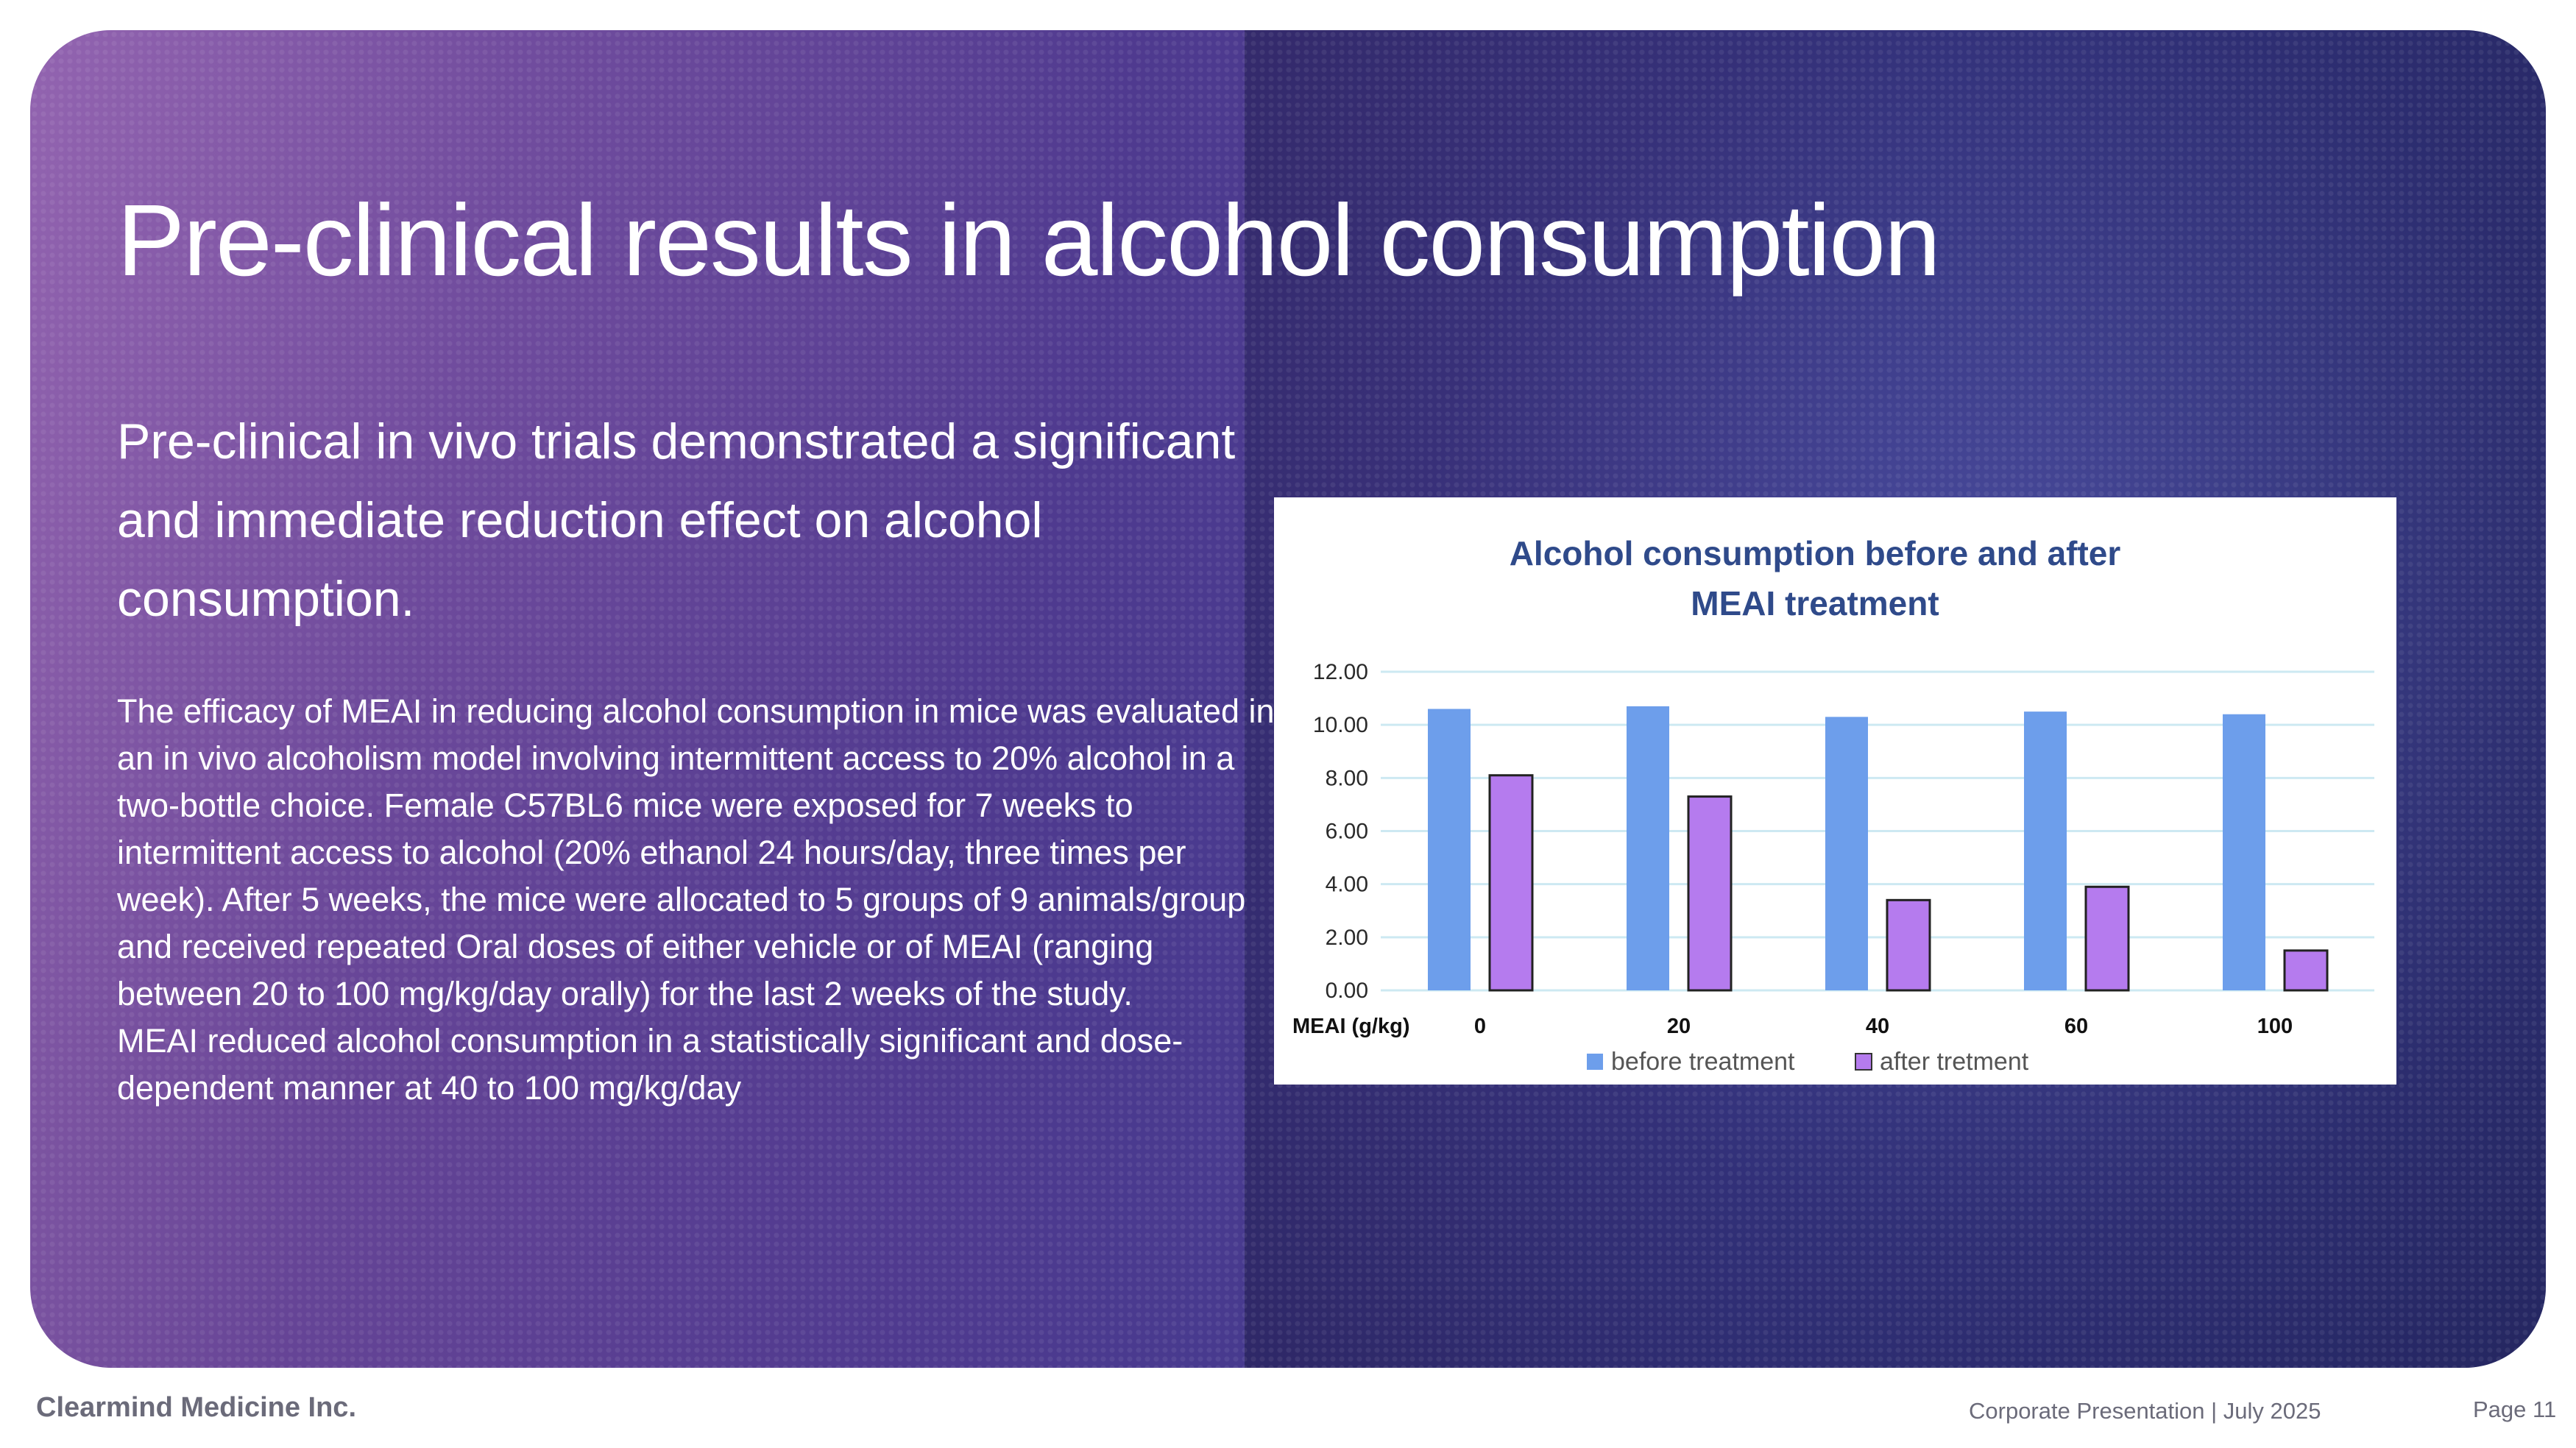  I want to click on y-tick-label: 0.00, so click(1347, 991).